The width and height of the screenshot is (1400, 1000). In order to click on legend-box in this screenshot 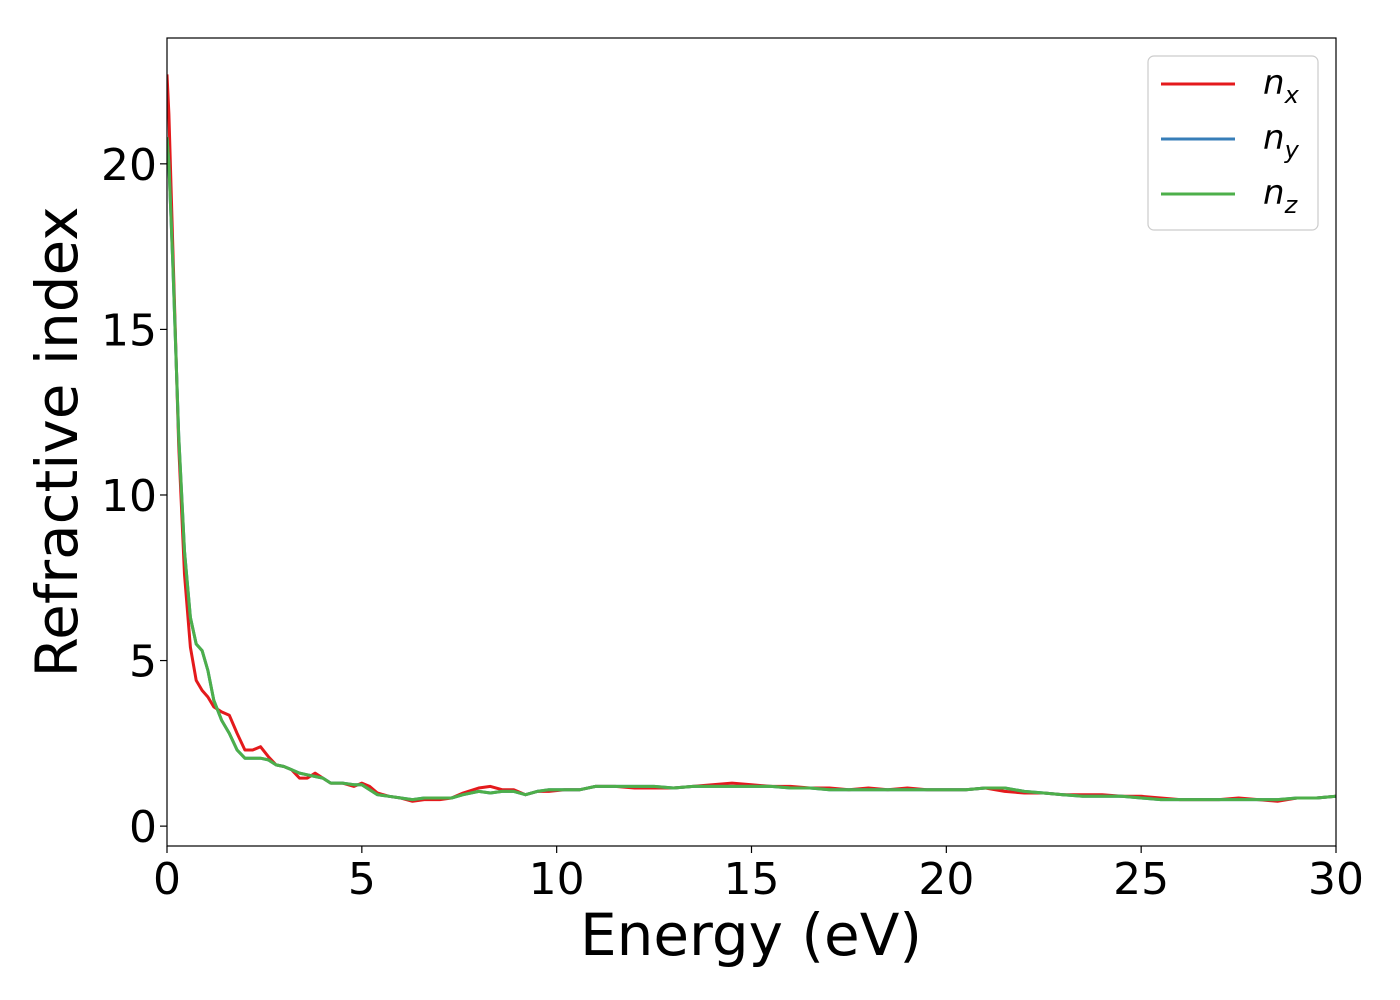, I will do `click(1233, 143)`.